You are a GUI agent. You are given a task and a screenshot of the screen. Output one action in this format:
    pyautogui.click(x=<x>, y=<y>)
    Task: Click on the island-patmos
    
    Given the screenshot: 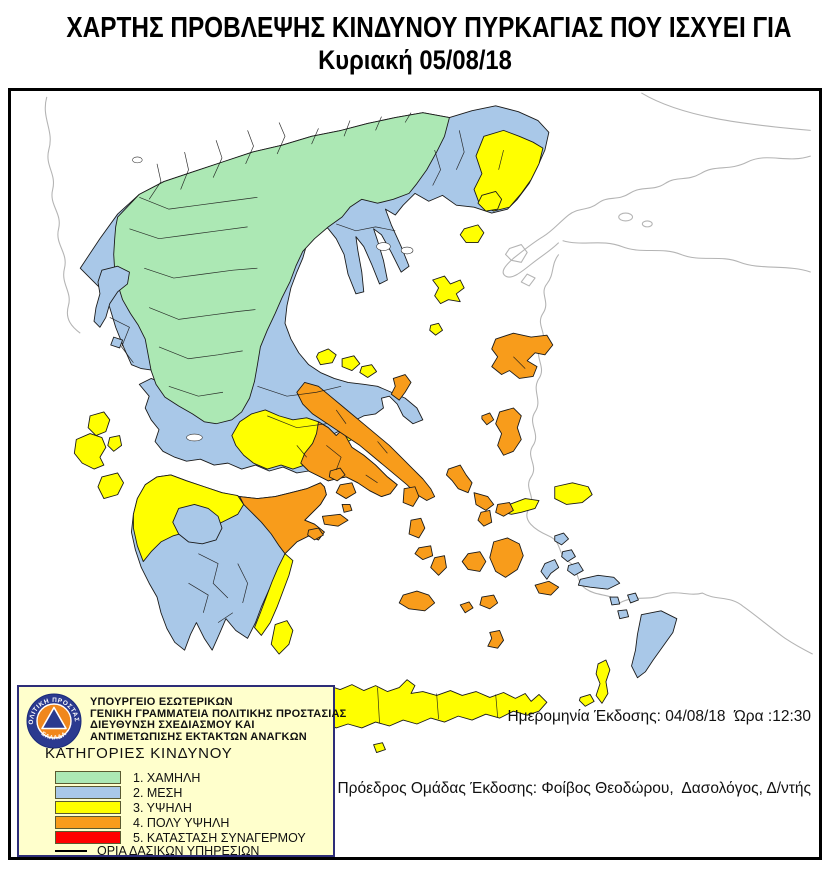 What is the action you would take?
    pyautogui.click(x=561, y=539)
    